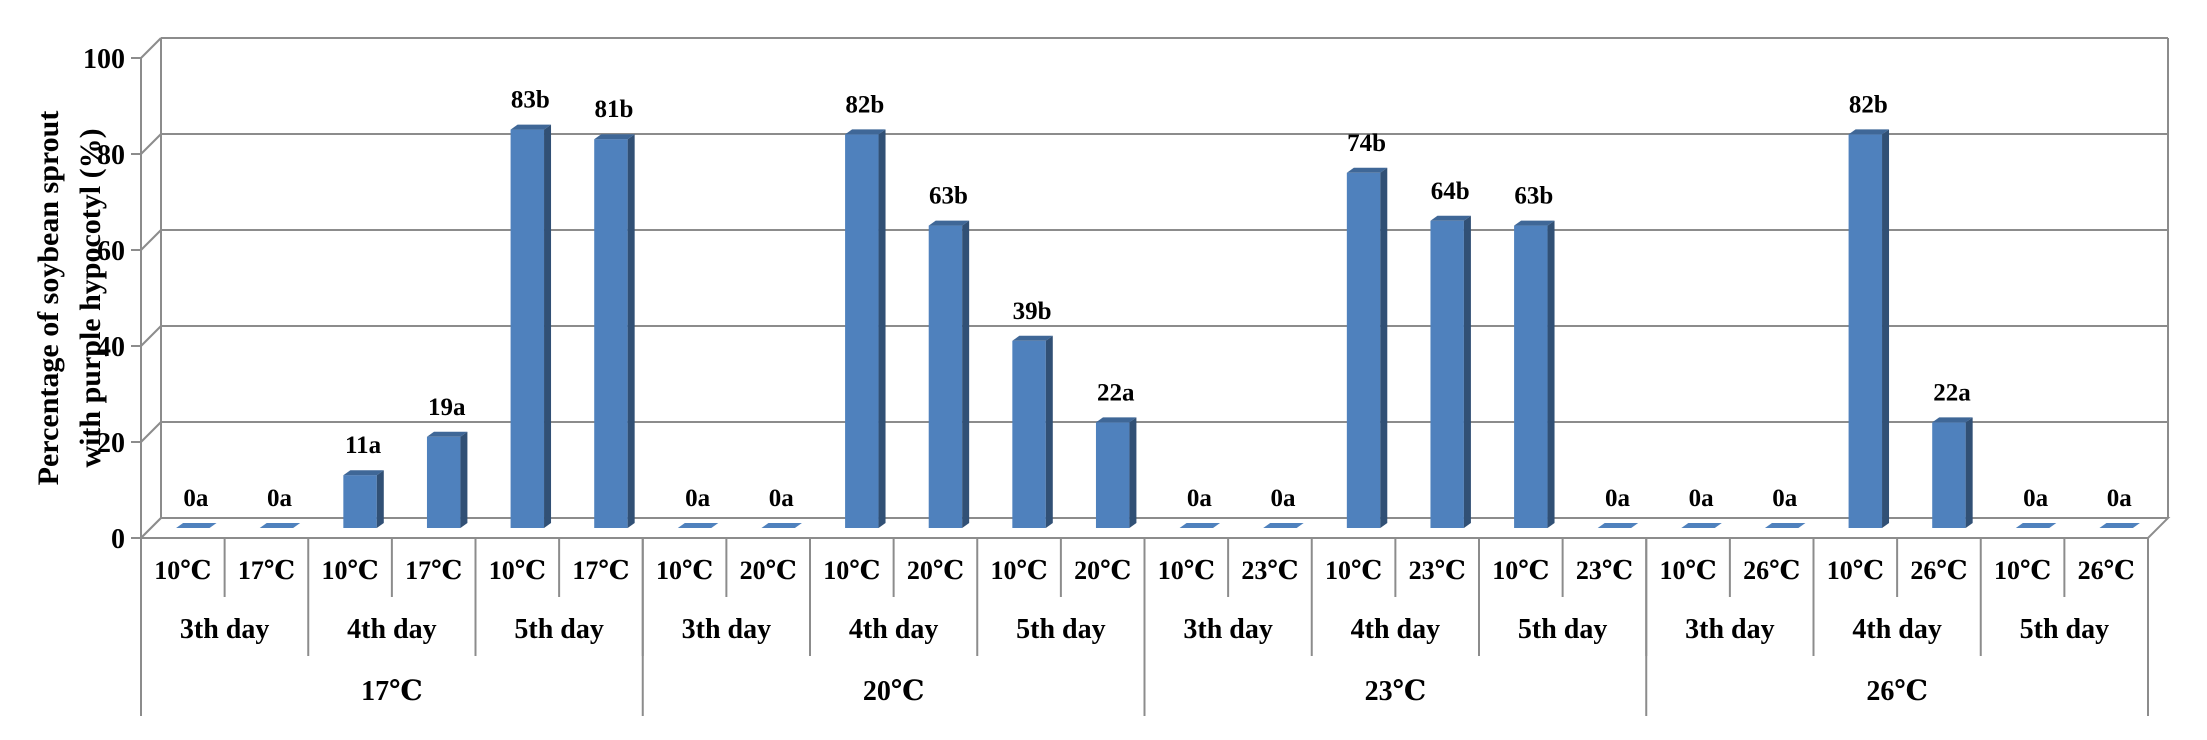  What do you see at coordinates (1366, 143) in the screenshot?
I see `bar-data-label: 74b` at bounding box center [1366, 143].